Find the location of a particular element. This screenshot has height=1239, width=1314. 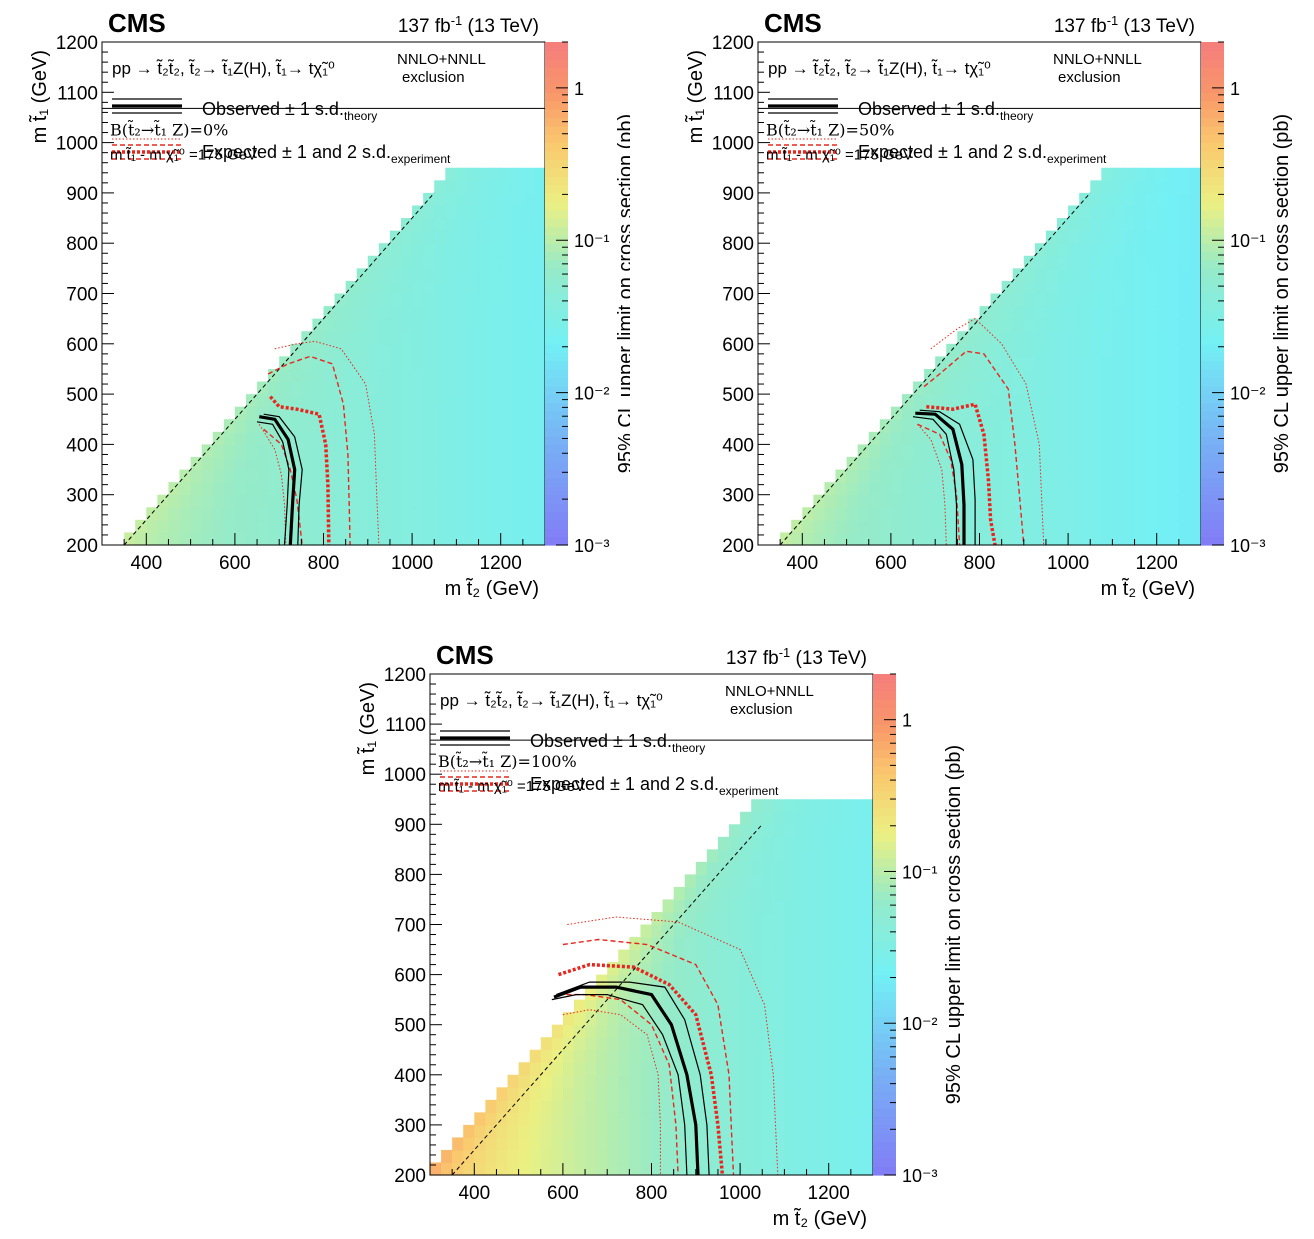

z-tick-label: 10⁻² is located at coordinates (920, 1024).